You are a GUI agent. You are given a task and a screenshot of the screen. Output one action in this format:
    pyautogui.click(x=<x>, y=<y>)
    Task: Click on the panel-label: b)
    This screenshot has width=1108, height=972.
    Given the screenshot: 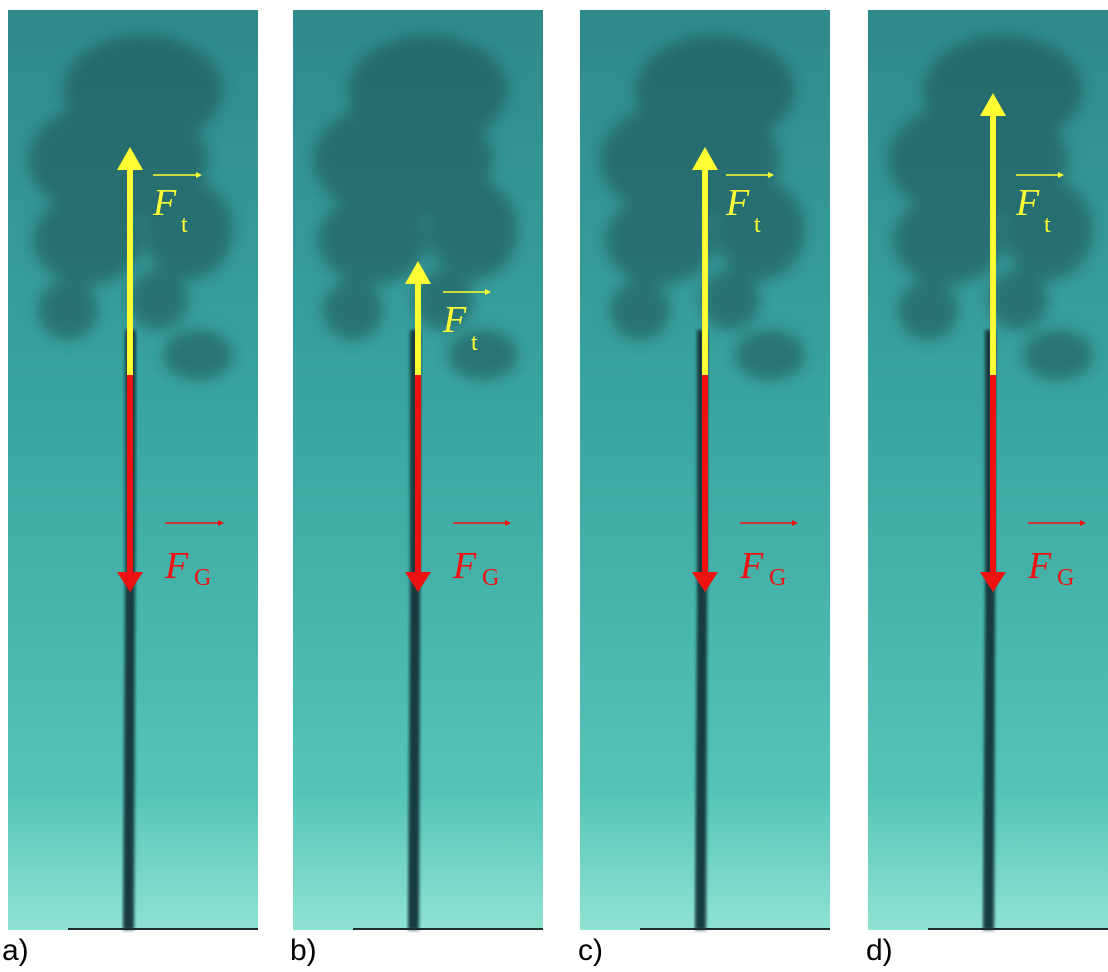 What is the action you would take?
    pyautogui.click(x=303, y=950)
    